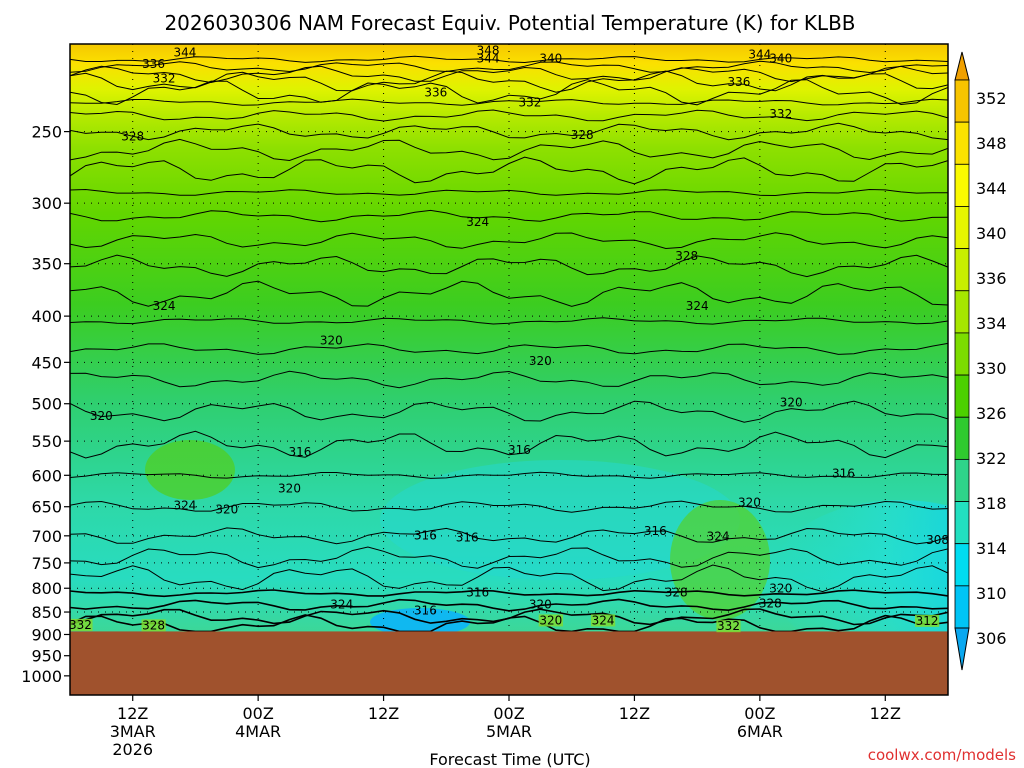 The image size is (1024, 768). Describe the element at coordinates (488, 58) in the screenshot. I see `contour-label-2: 344` at that location.